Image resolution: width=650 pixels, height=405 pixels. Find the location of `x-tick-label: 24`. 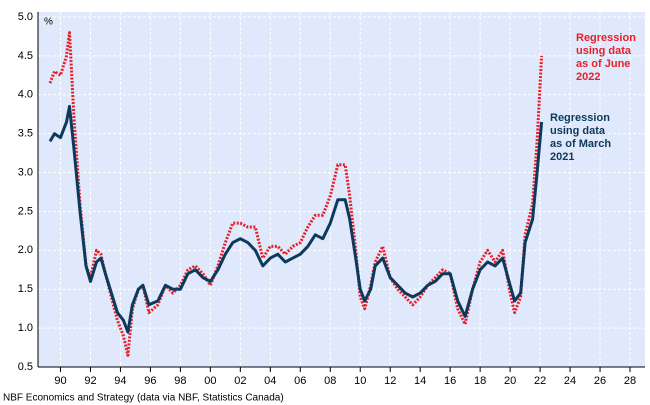

x-tick-label: 24 is located at coordinates (570, 381).